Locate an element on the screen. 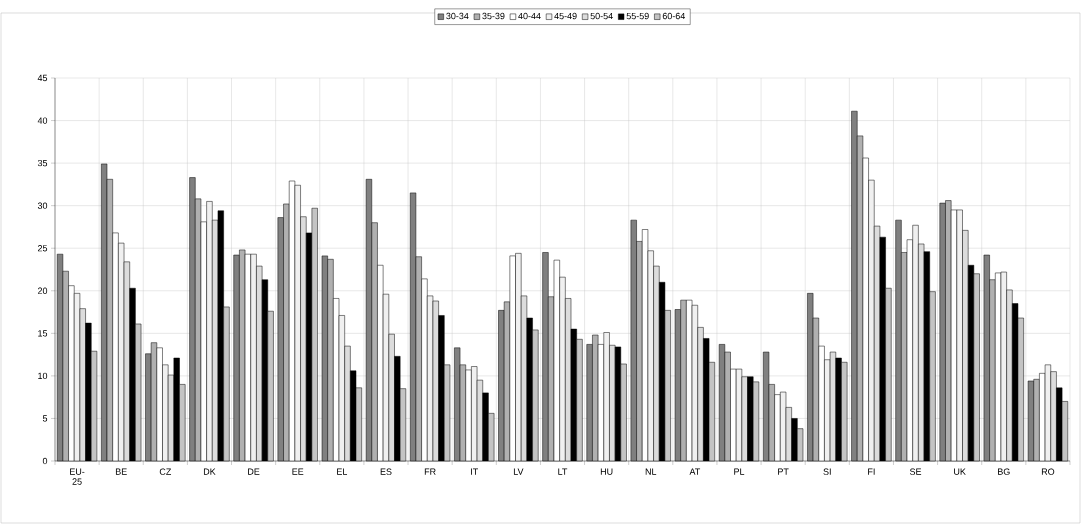  legend-label: 35-39 is located at coordinates (493, 16).